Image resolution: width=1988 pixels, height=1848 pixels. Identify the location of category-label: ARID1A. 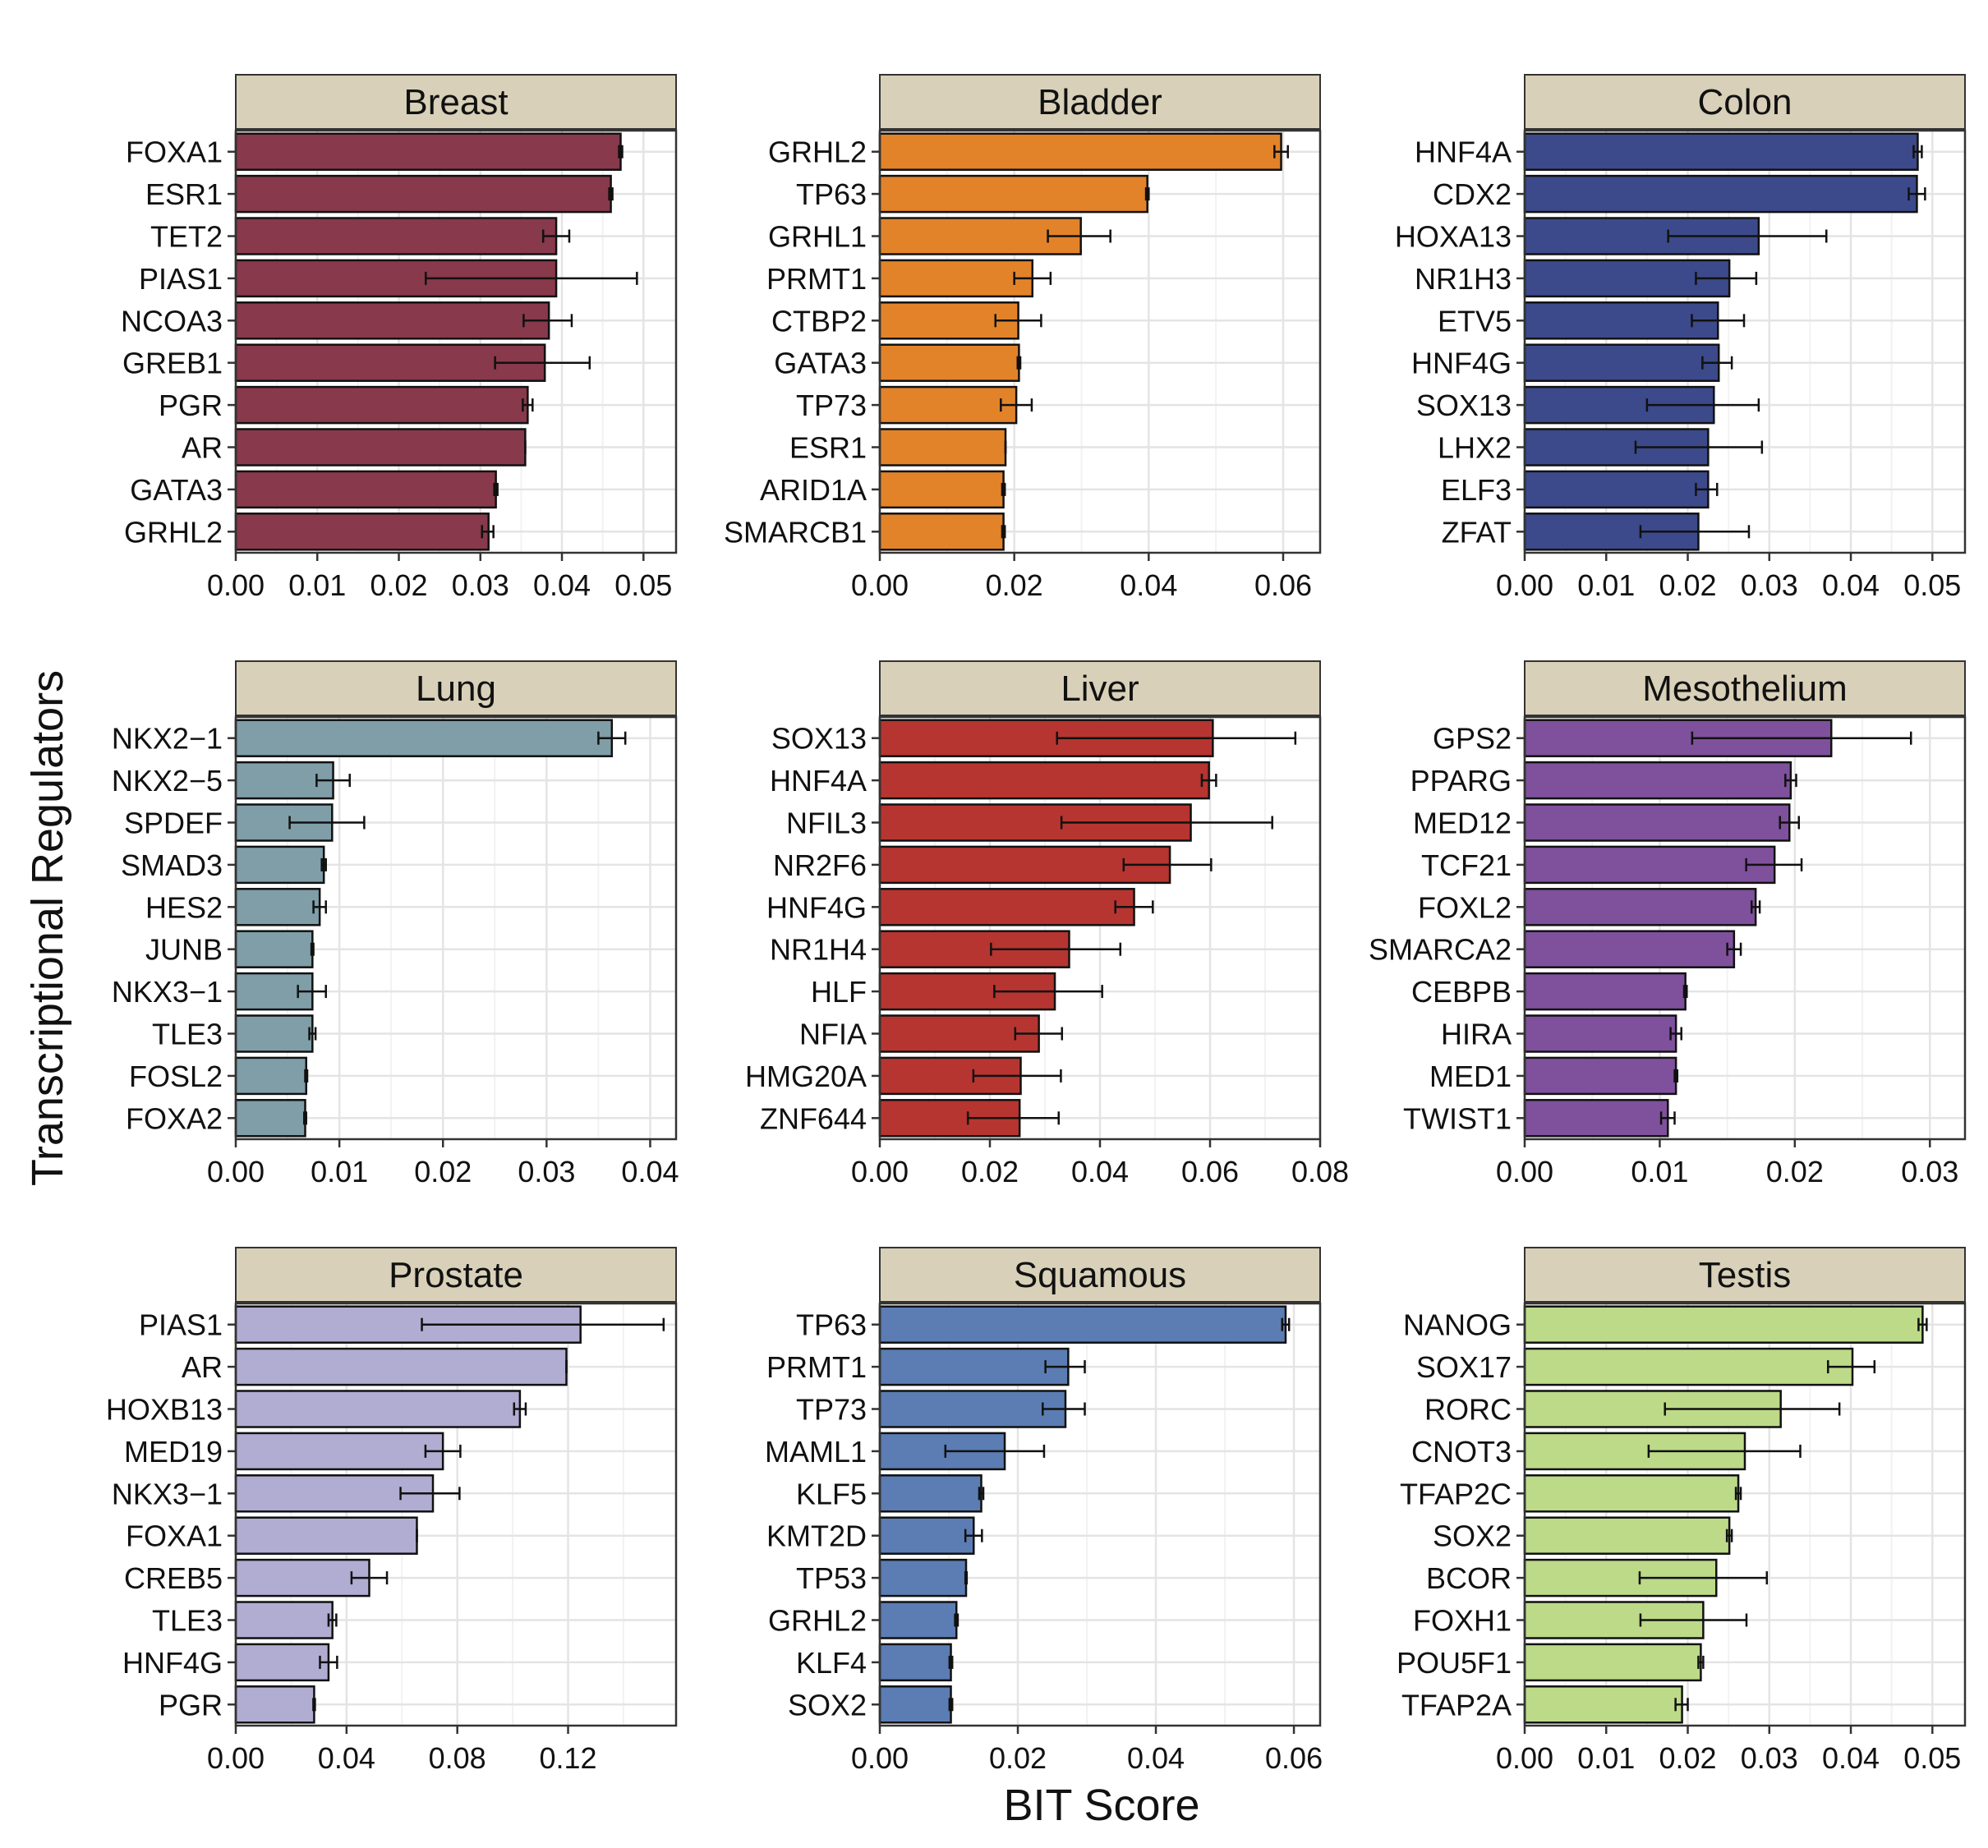
(813, 490).